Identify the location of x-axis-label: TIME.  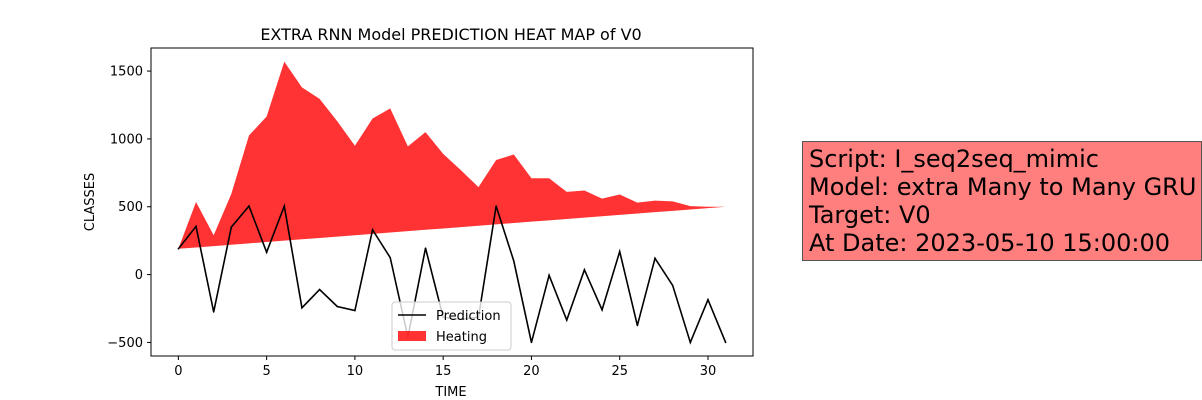
(450, 392).